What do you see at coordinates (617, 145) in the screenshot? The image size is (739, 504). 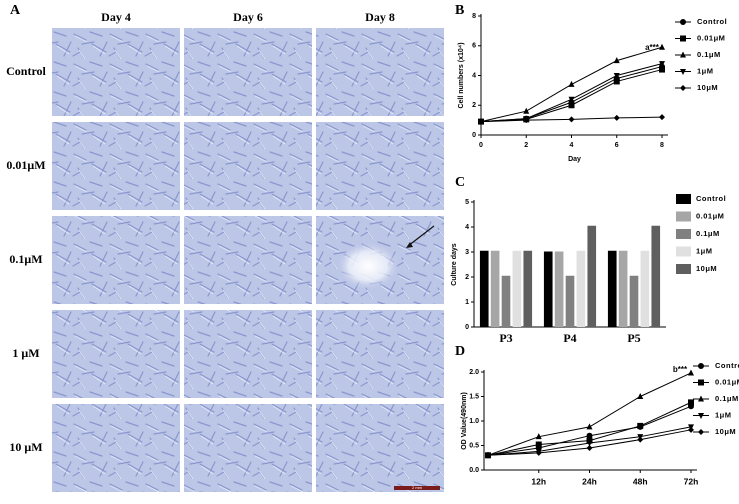 I see `x-tick-label: 6` at bounding box center [617, 145].